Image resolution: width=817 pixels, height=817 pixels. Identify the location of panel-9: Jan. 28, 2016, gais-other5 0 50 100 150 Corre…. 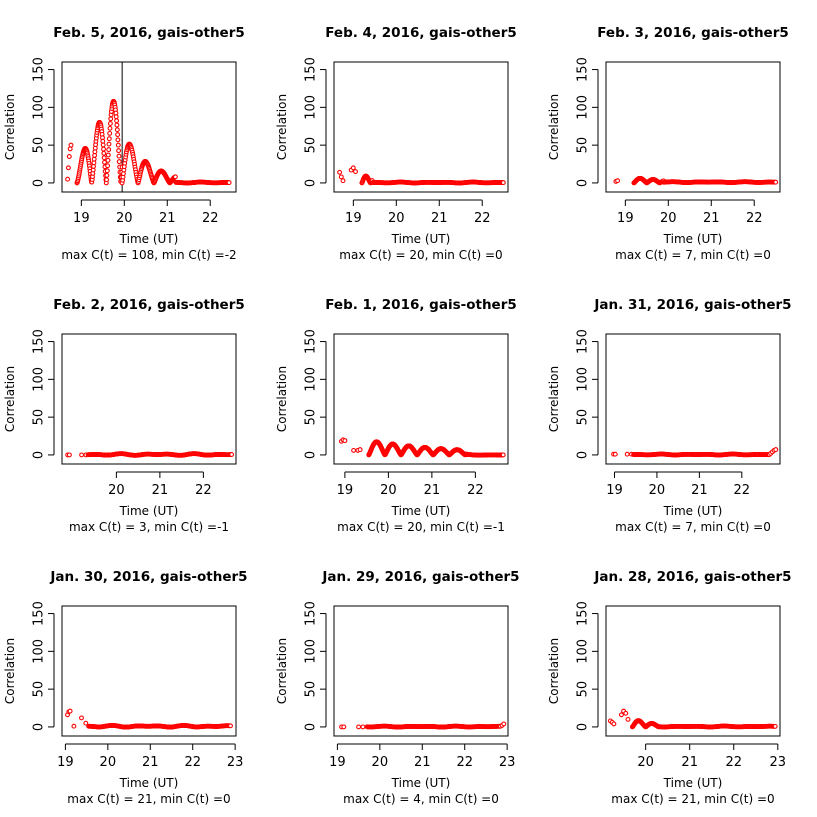
(669, 687).